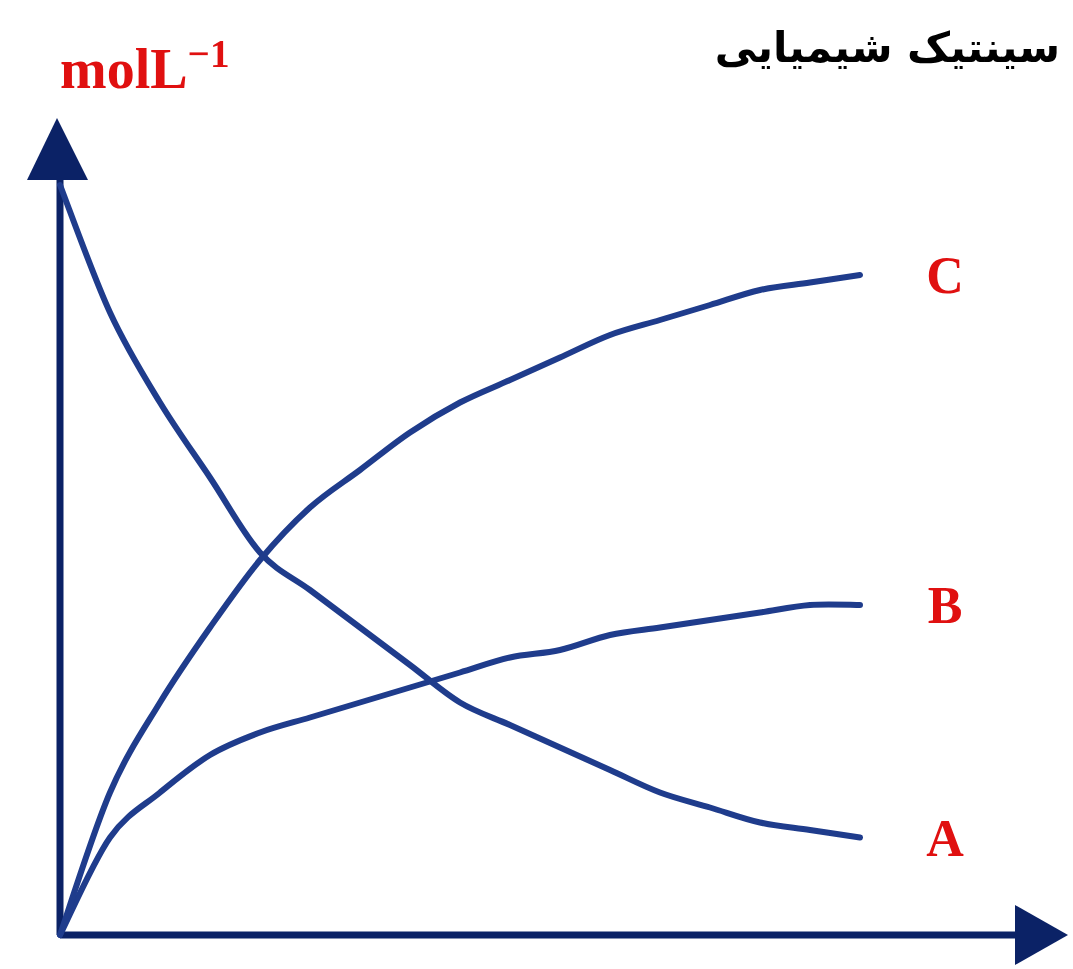 Image resolution: width=1073 pixels, height=969 pixels. What do you see at coordinates (887, 47) in the screenshot?
I see `chart-title: سینتیک شیمیایی` at bounding box center [887, 47].